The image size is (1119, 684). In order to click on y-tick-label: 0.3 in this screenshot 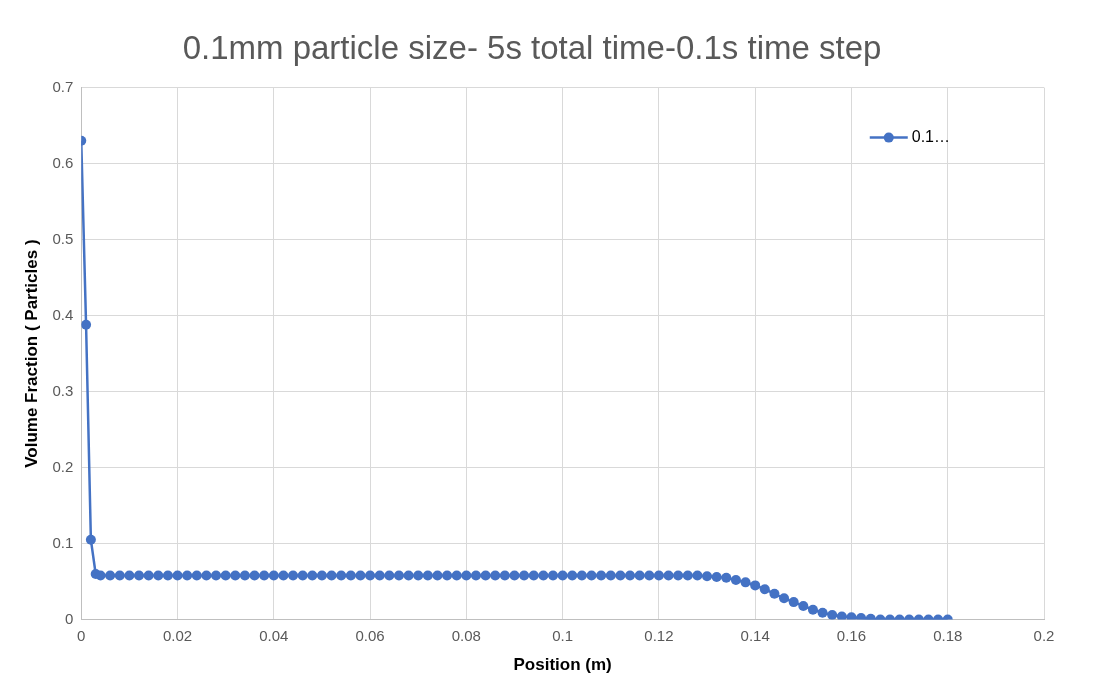, I will do `click(63, 390)`.